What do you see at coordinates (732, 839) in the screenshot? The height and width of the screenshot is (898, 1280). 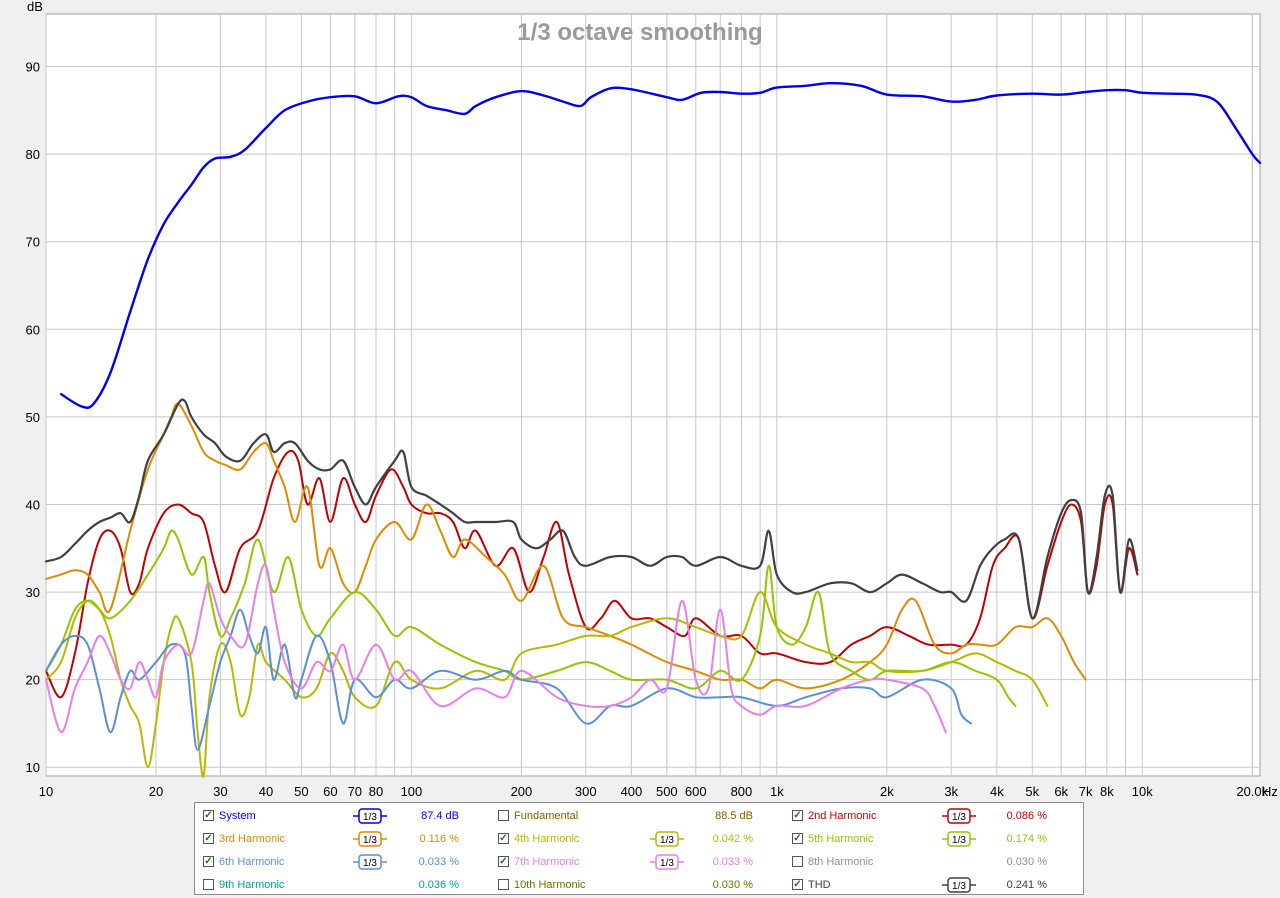 I see `legend-value-h4: 0.042 %` at bounding box center [732, 839].